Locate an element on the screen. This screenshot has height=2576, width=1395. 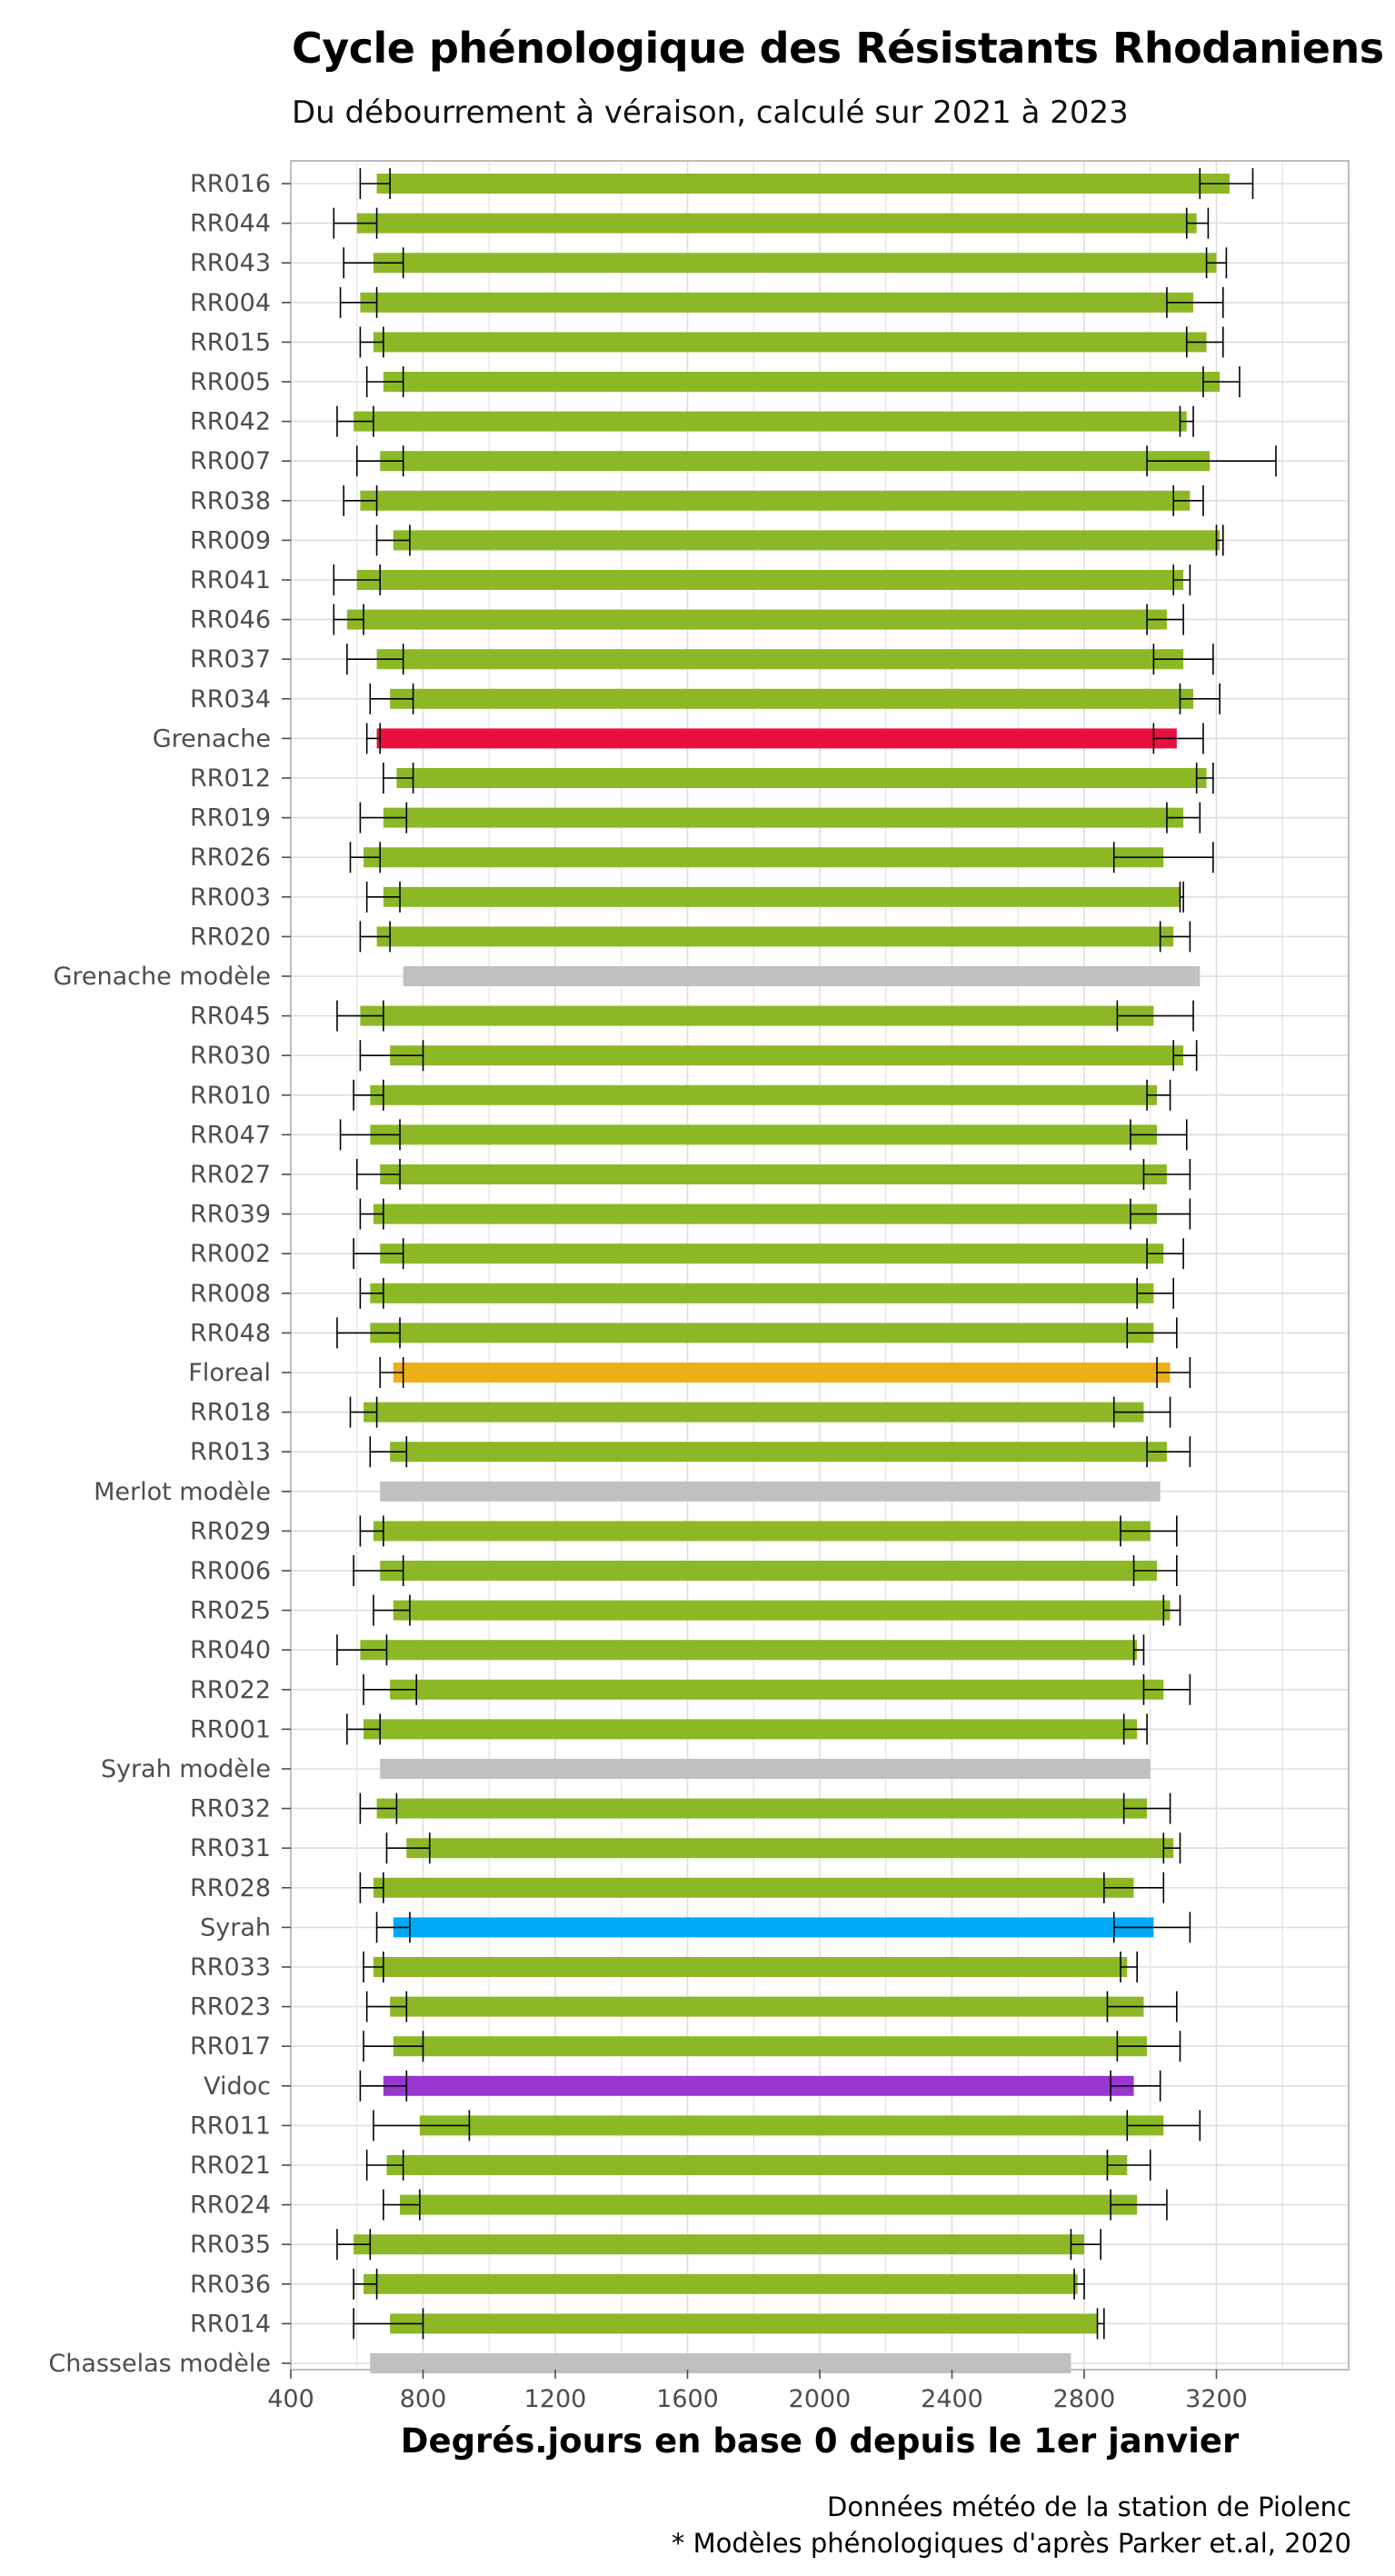
errorbar-end-RR041 is located at coordinates (1181, 579).